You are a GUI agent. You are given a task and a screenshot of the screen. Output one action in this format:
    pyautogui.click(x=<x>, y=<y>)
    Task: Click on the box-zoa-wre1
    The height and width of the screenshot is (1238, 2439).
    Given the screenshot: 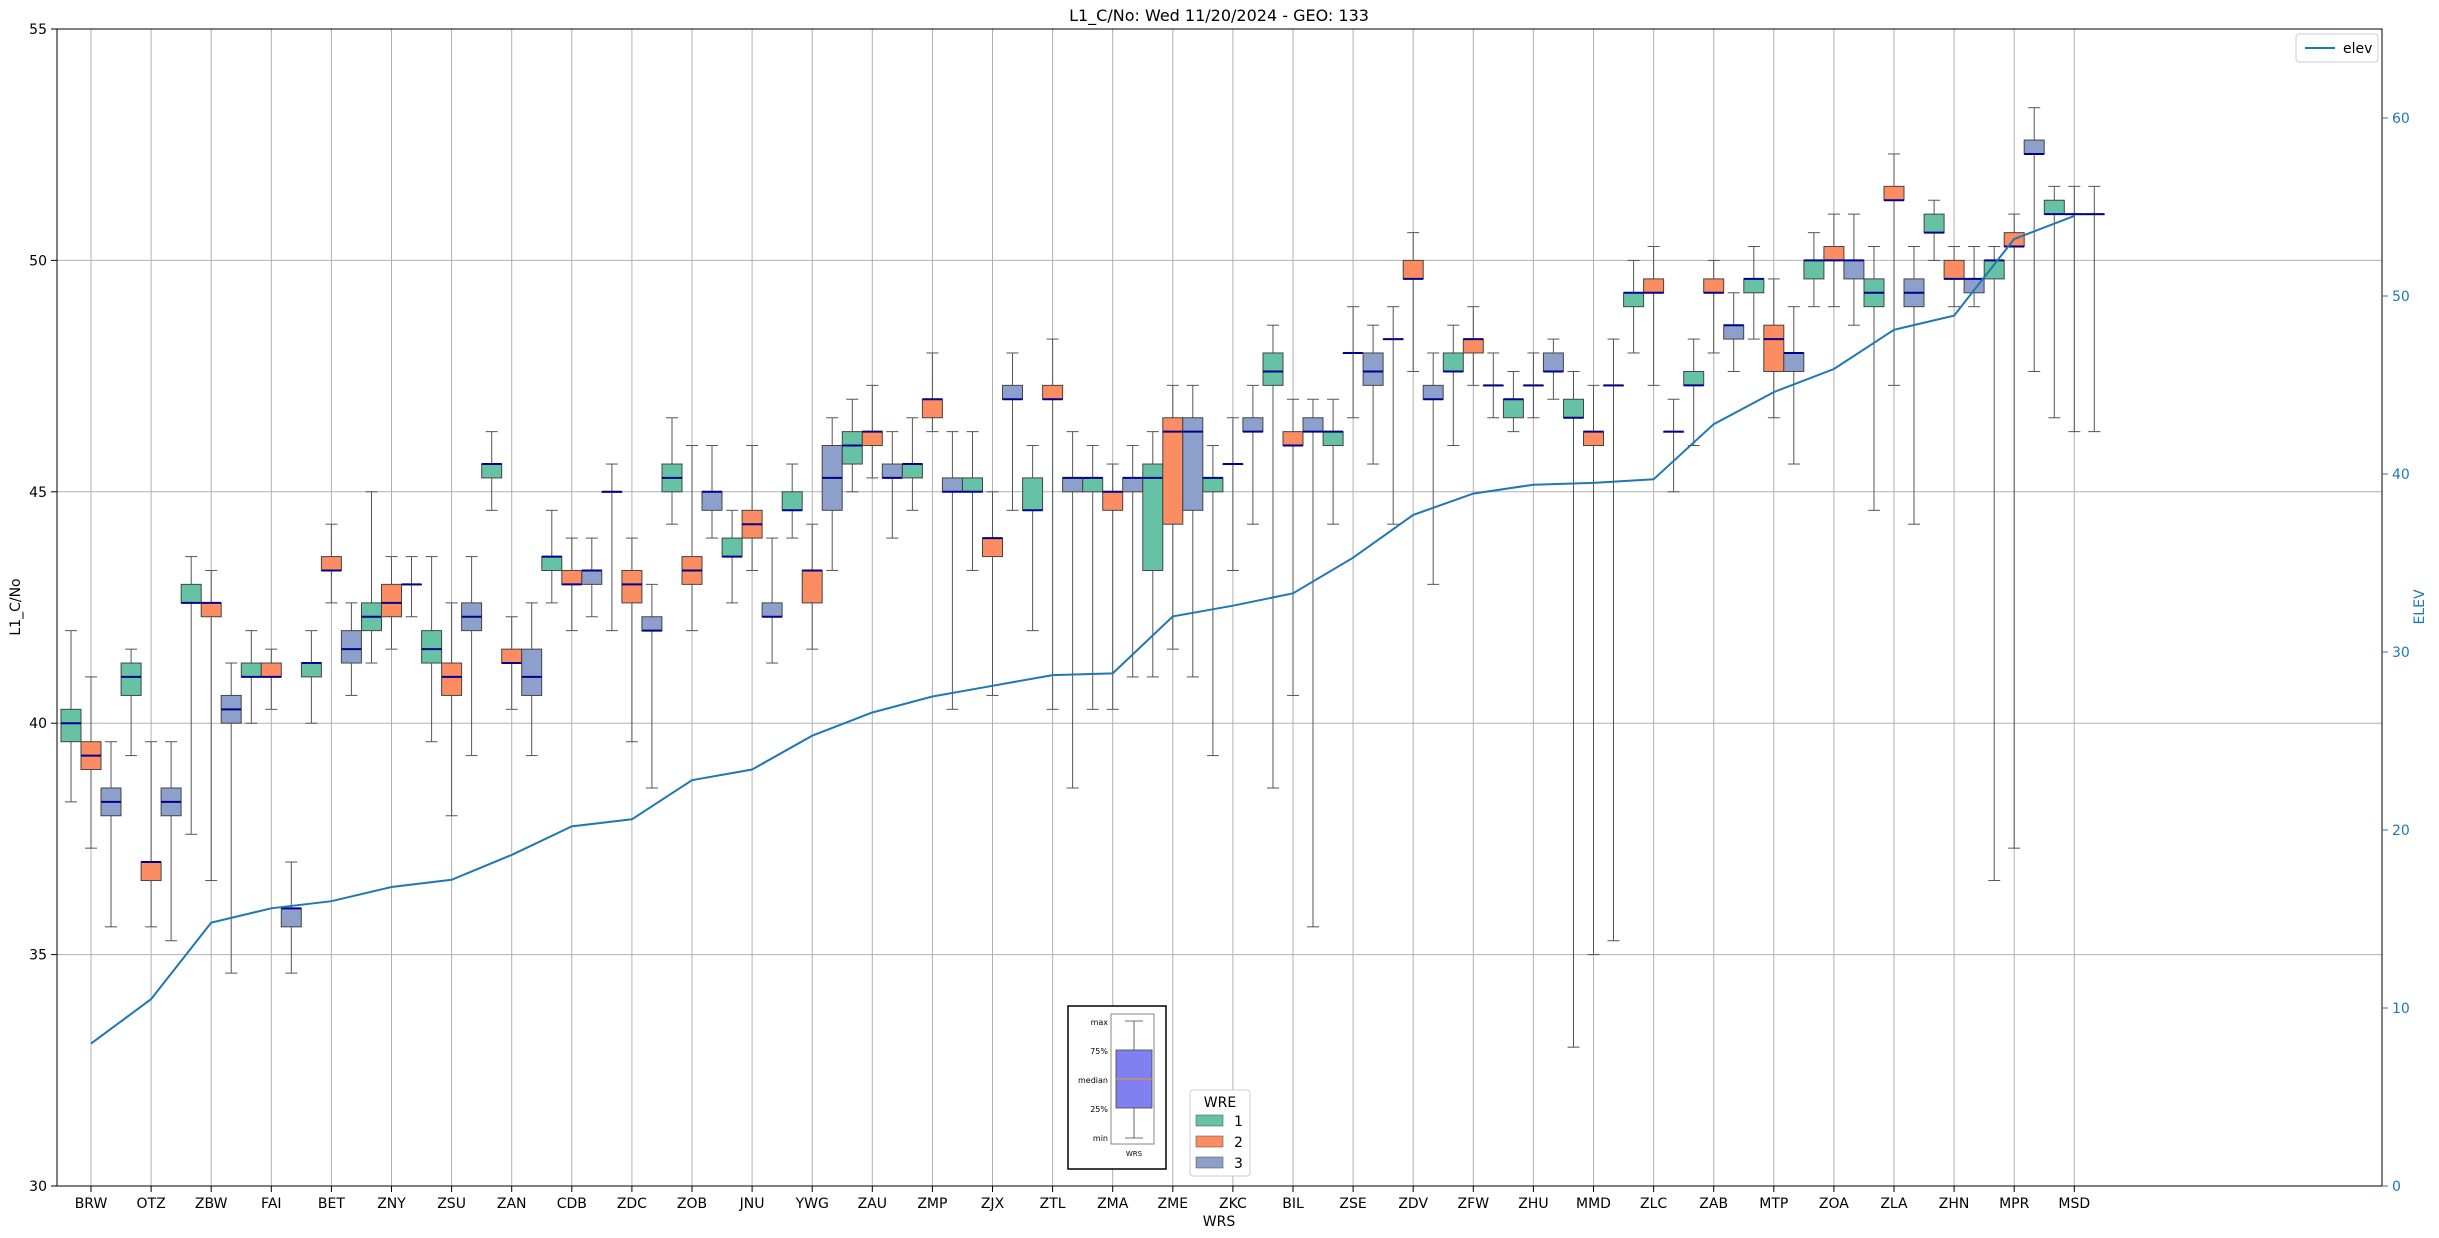 What is the action you would take?
    pyautogui.click(x=1814, y=270)
    